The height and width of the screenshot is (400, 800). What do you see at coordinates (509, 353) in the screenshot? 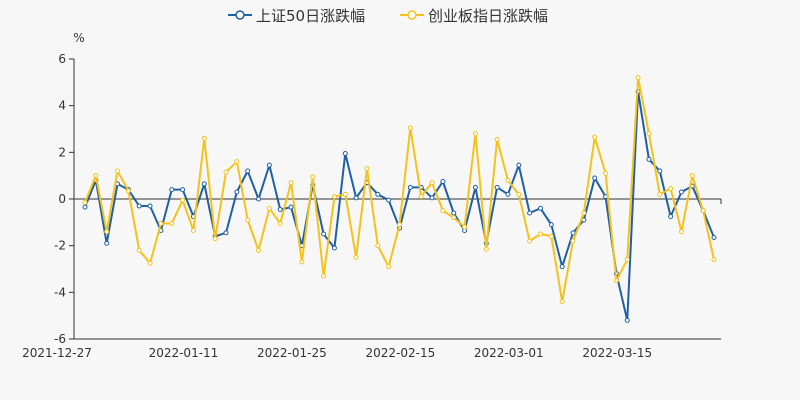
I see `x-tick-label: 2022-03-01` at bounding box center [509, 353].